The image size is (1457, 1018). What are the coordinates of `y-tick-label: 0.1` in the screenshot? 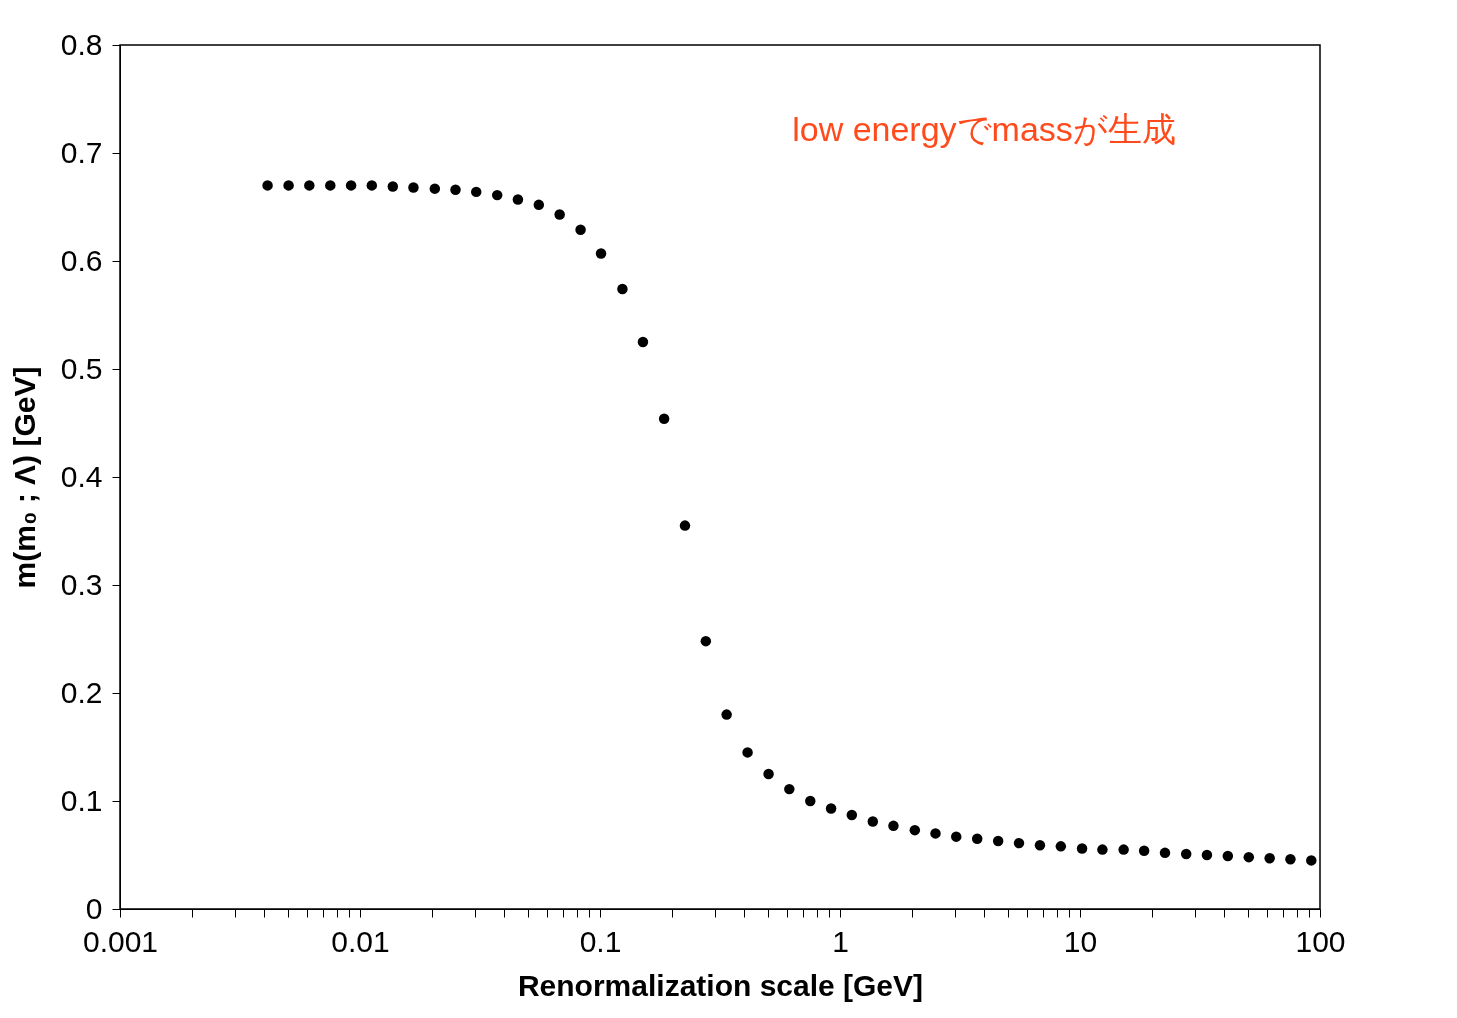 It's located at (81, 800).